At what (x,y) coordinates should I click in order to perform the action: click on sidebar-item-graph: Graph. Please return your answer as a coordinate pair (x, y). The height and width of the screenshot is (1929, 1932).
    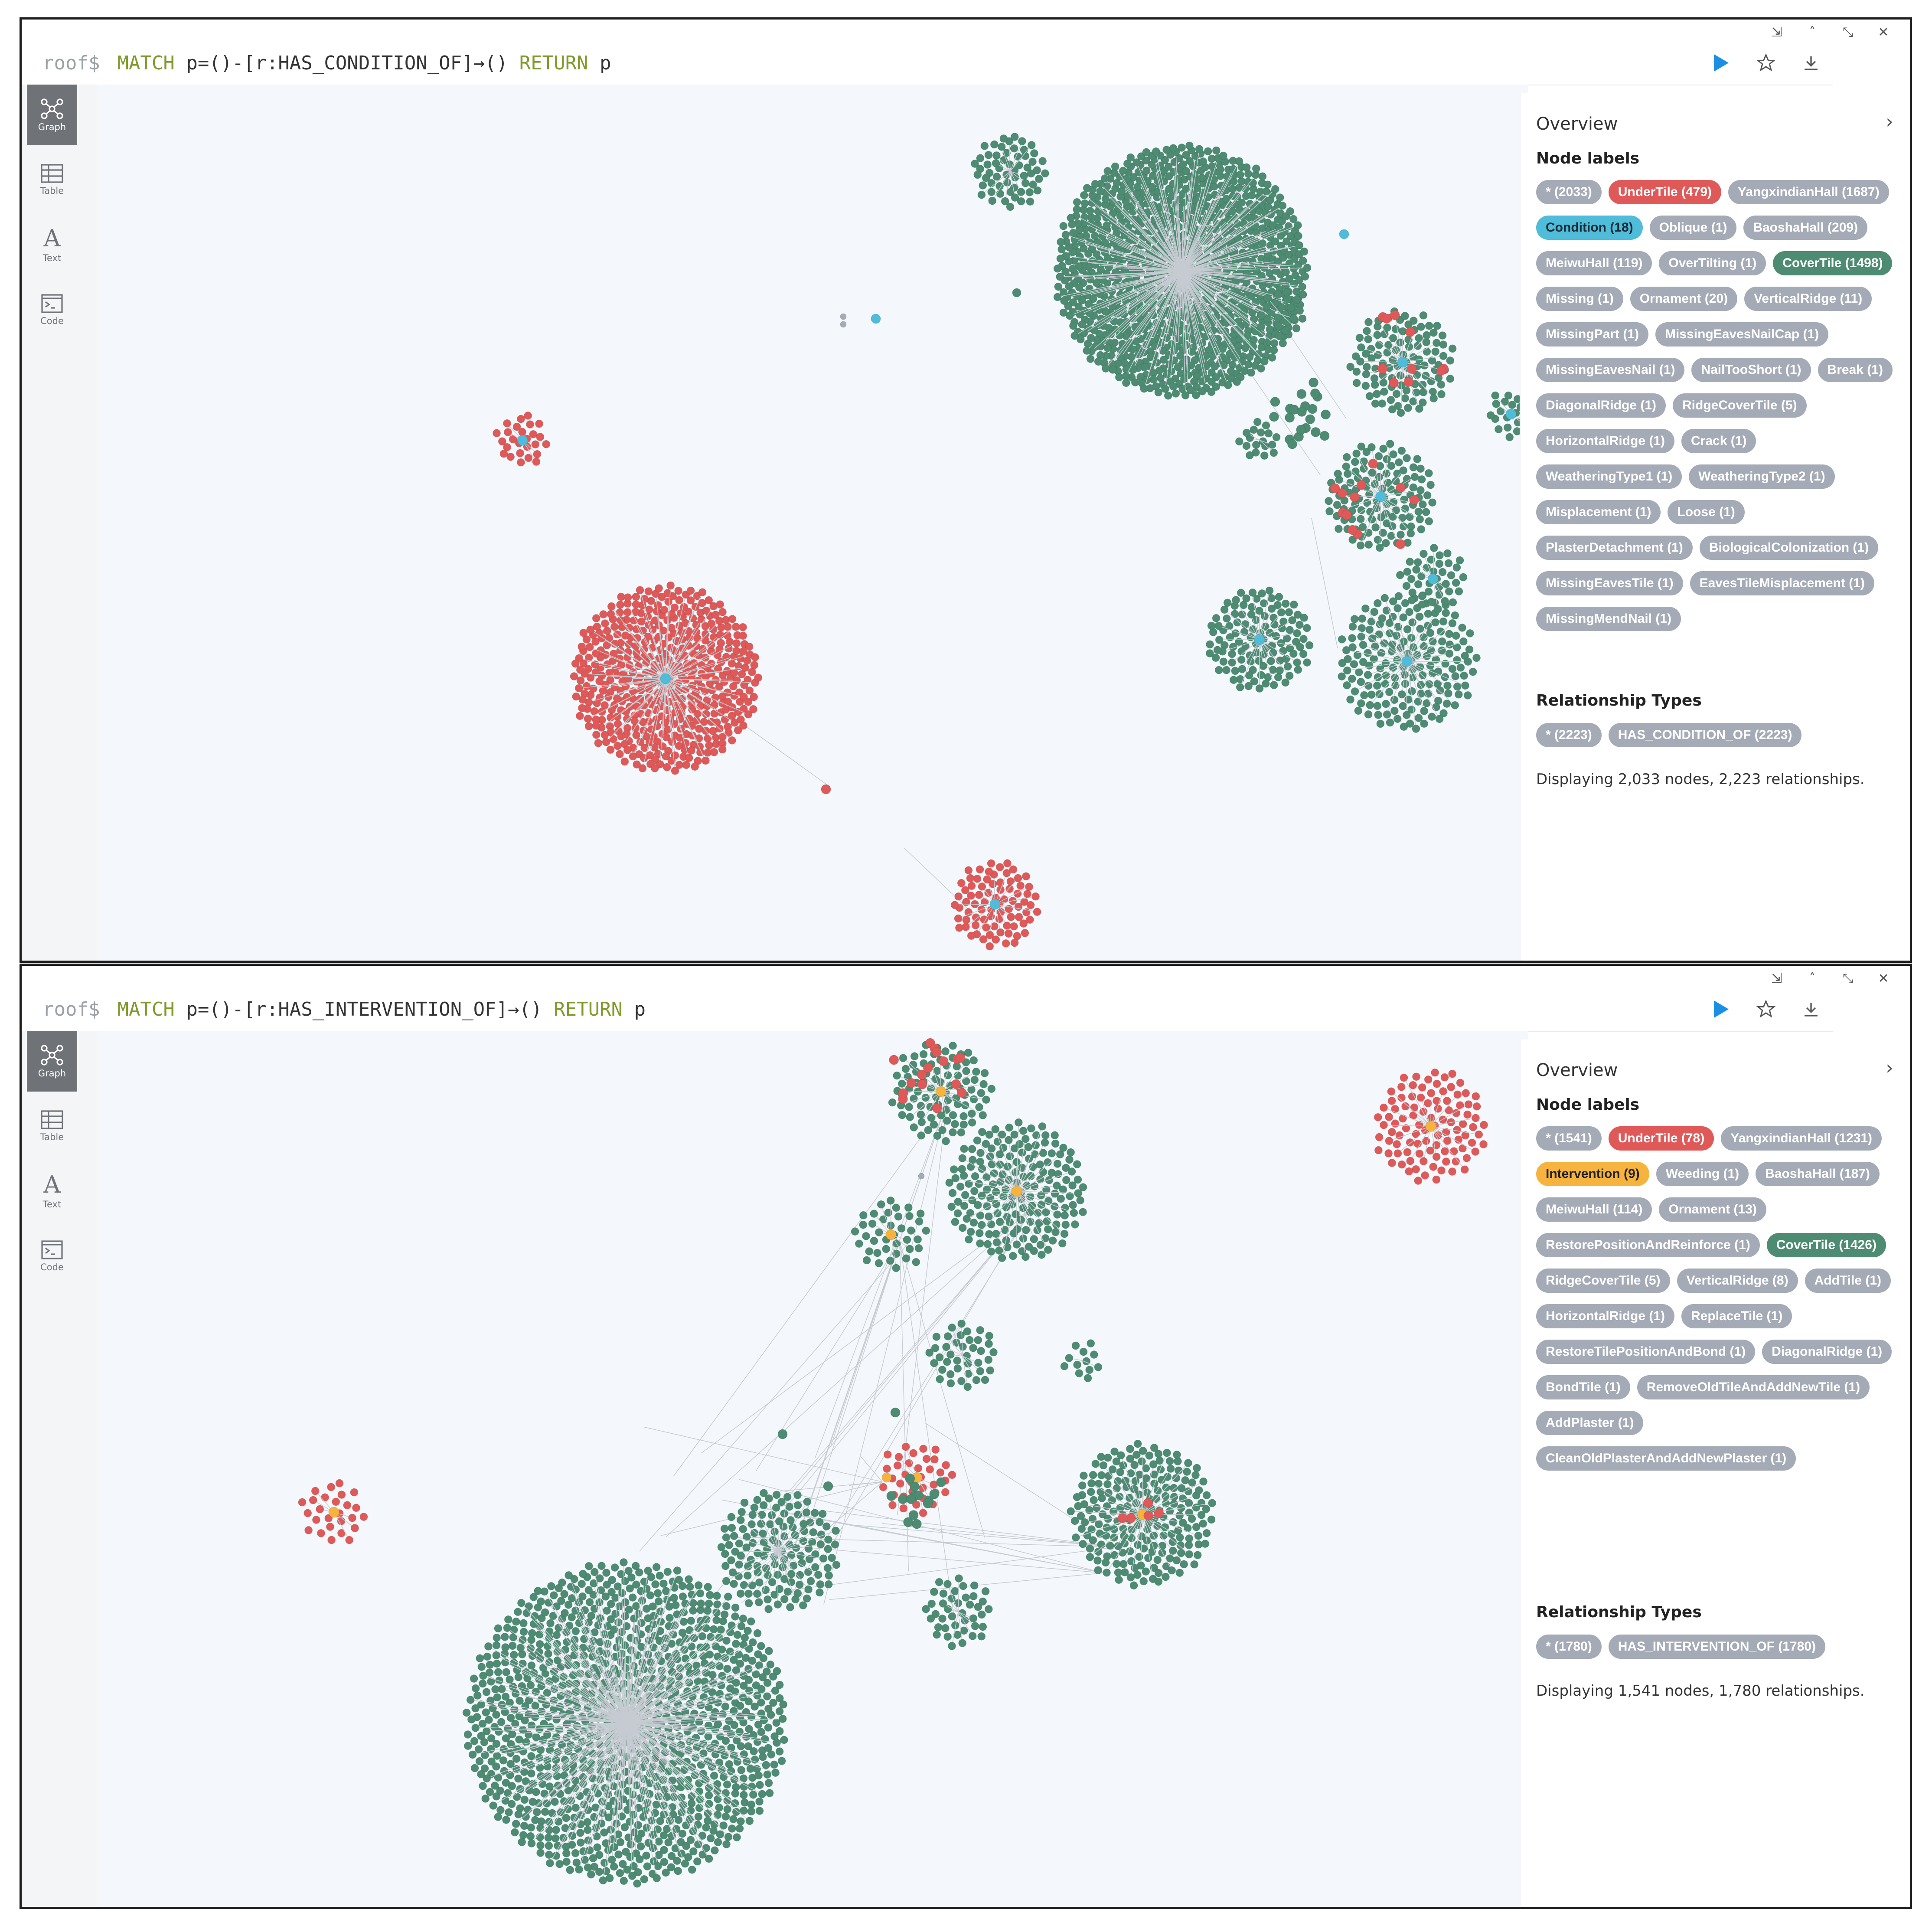
    Looking at the image, I should click on (52, 1061).